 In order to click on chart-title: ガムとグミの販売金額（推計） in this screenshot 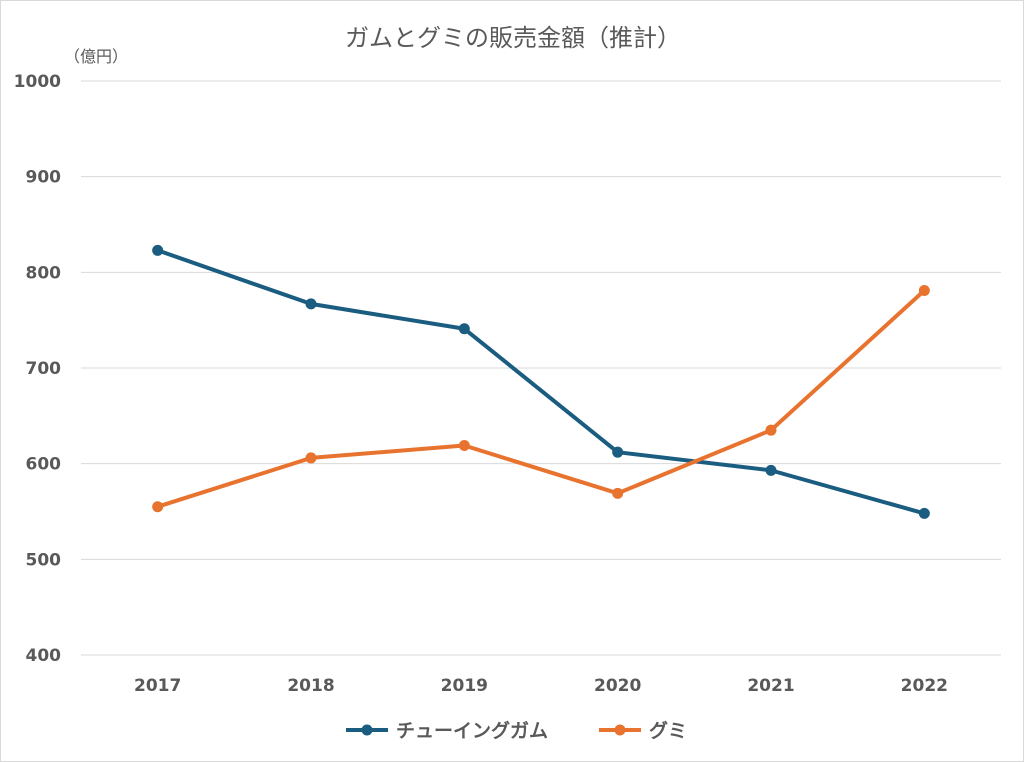, I will do `click(513, 38)`.